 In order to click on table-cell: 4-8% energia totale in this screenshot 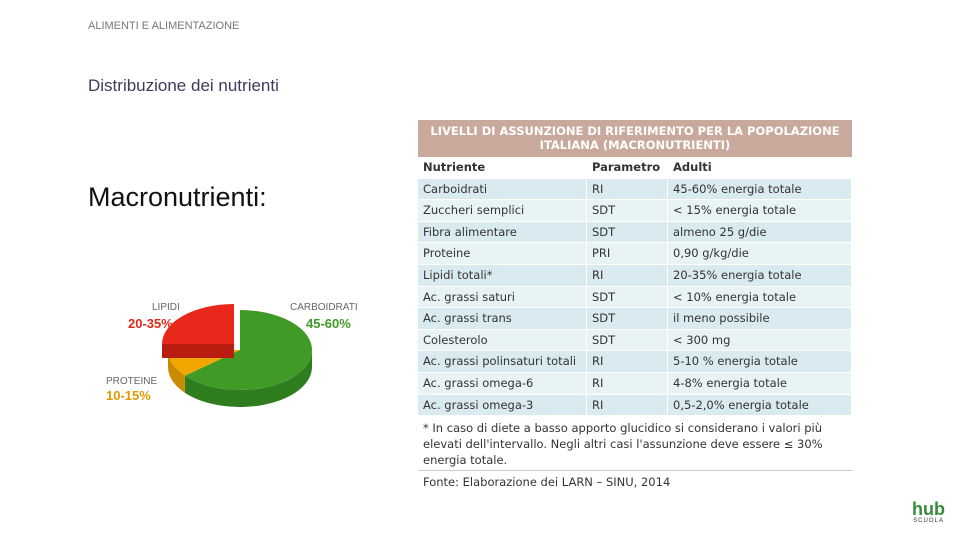, I will do `click(760, 383)`.